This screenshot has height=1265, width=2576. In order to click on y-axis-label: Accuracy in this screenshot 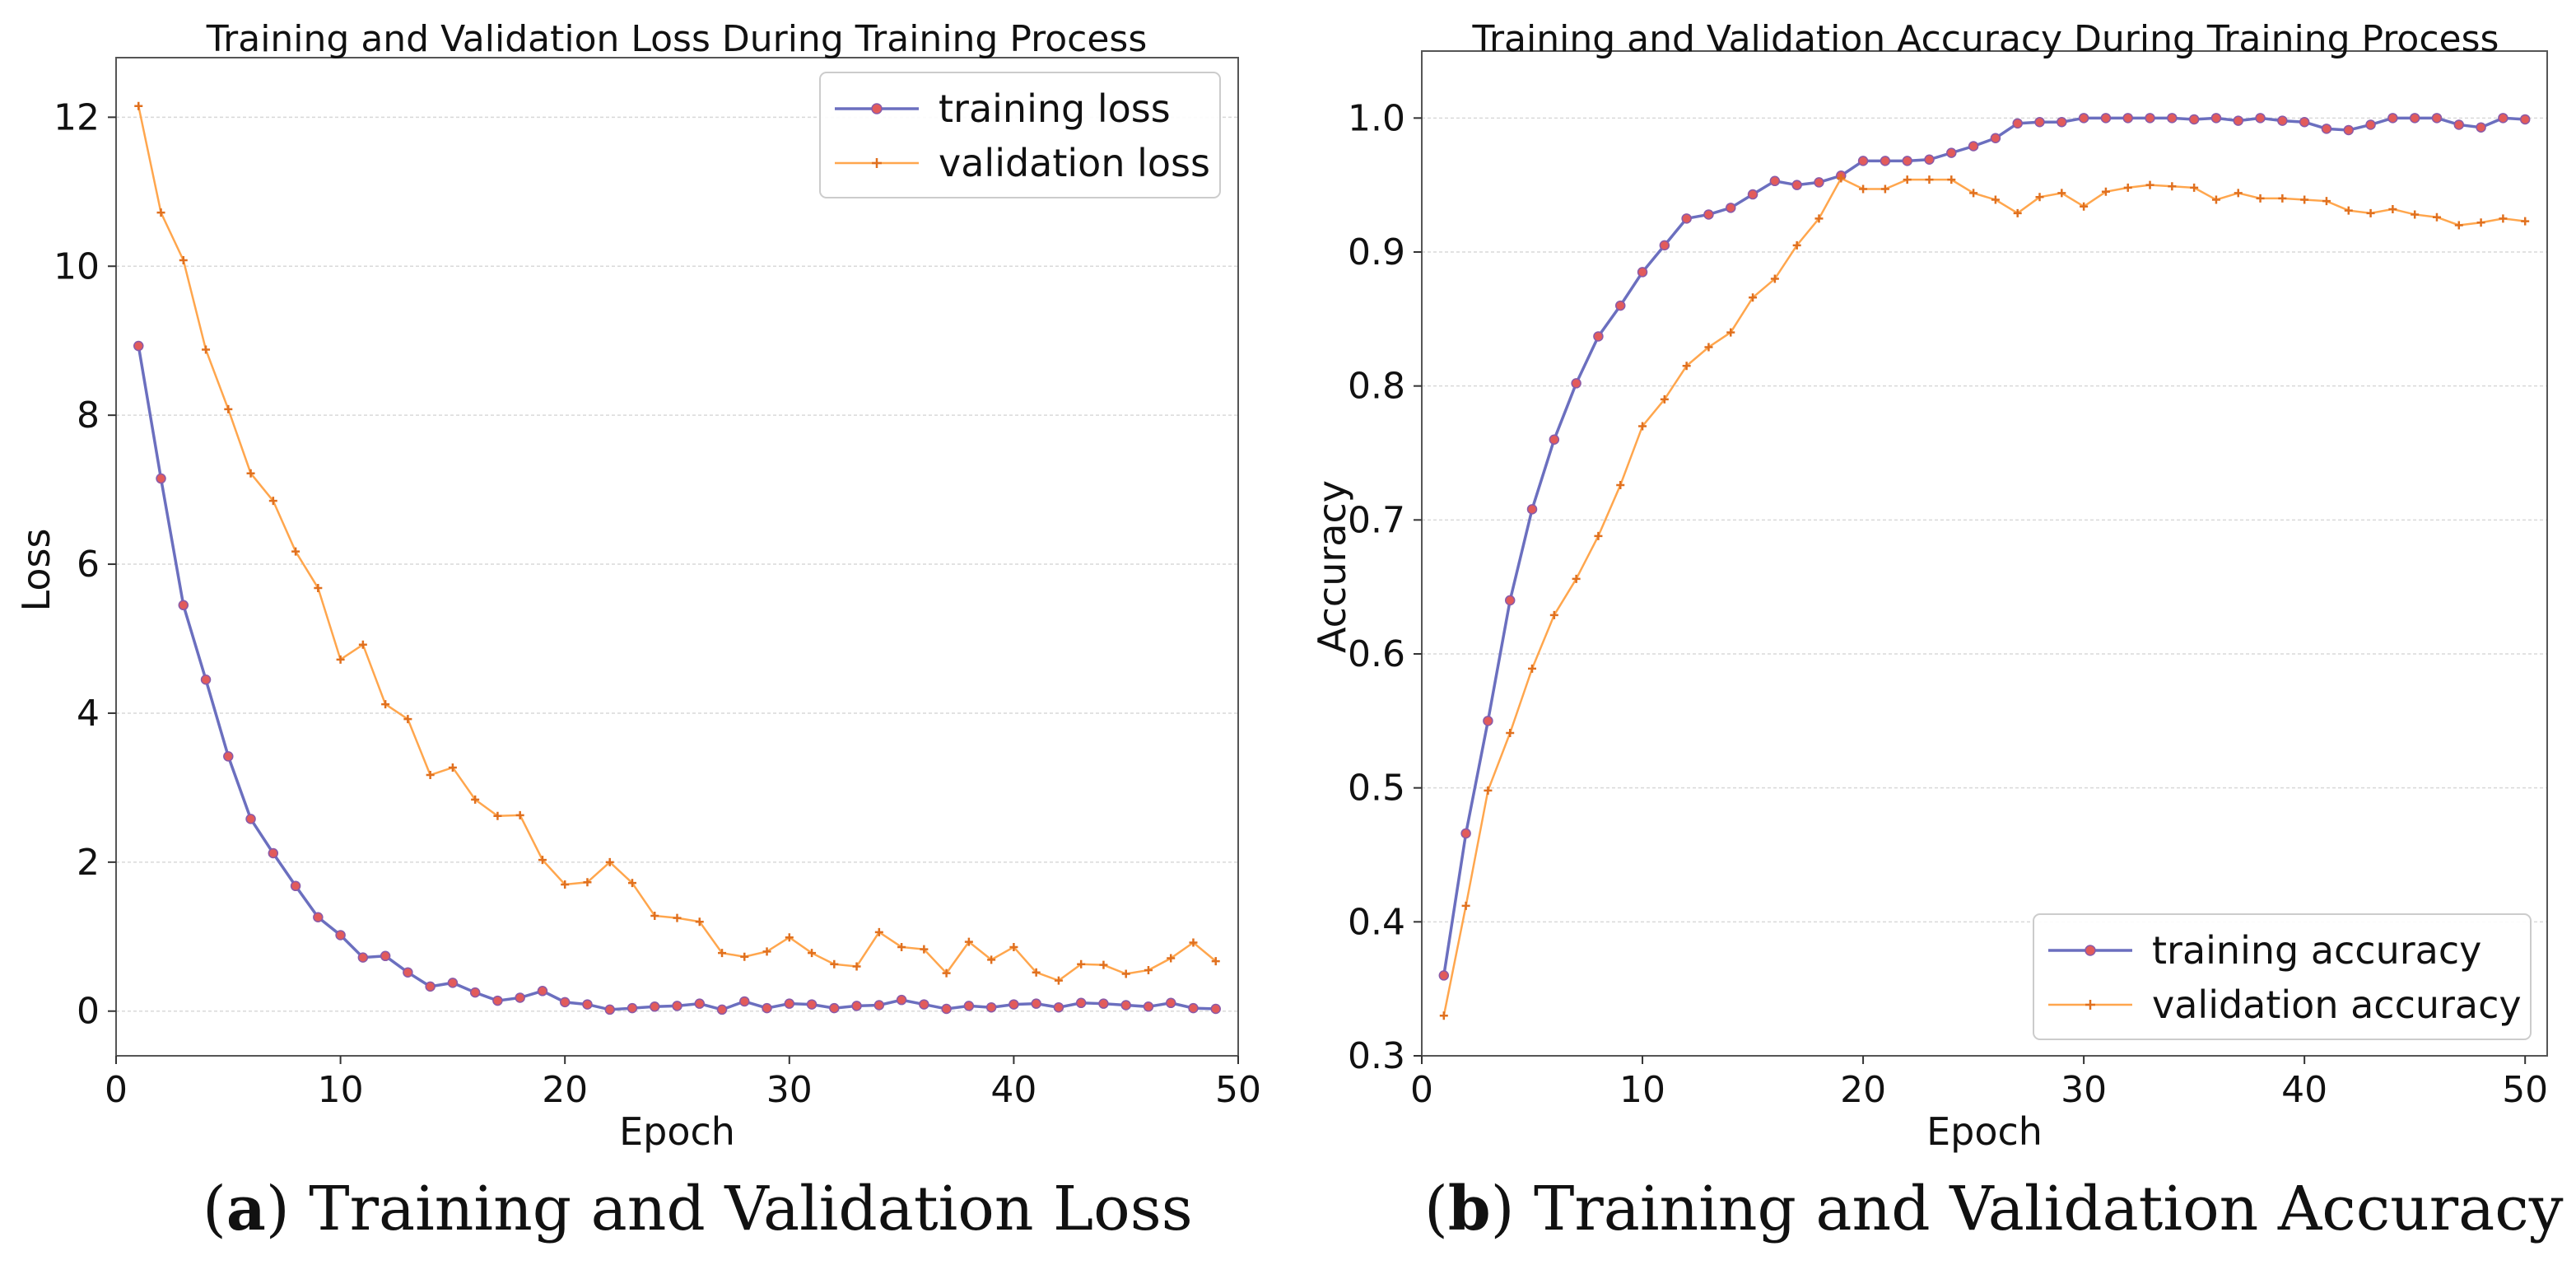, I will do `click(1332, 566)`.